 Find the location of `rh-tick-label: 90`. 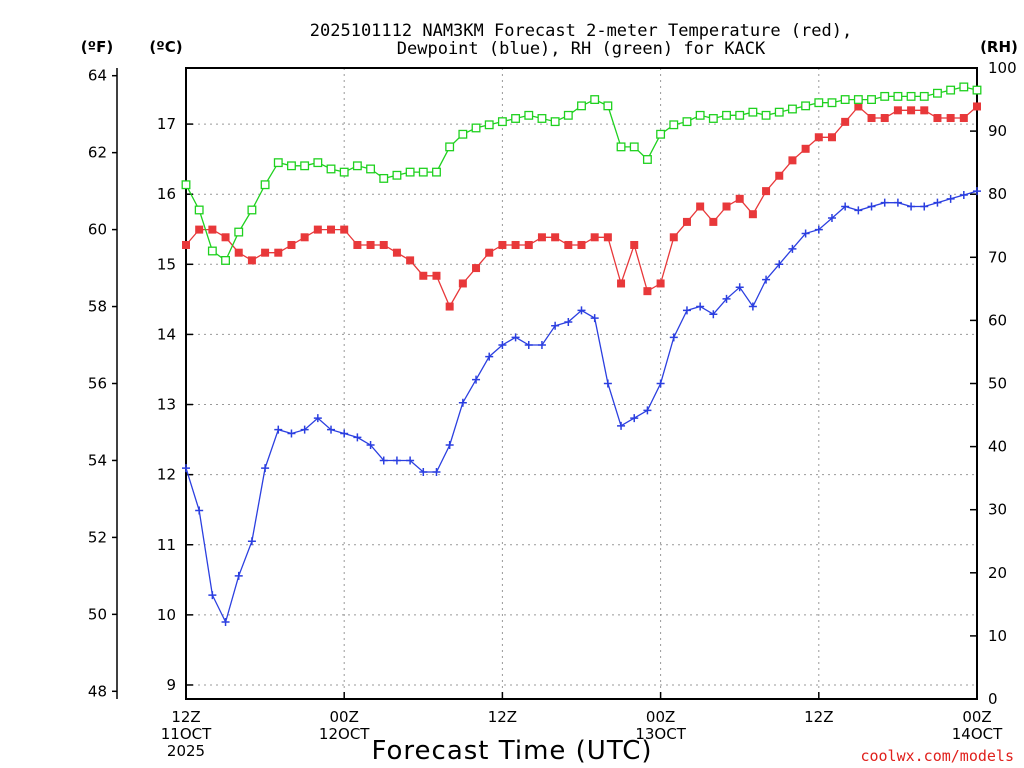

rh-tick-label: 90 is located at coordinates (997, 131).